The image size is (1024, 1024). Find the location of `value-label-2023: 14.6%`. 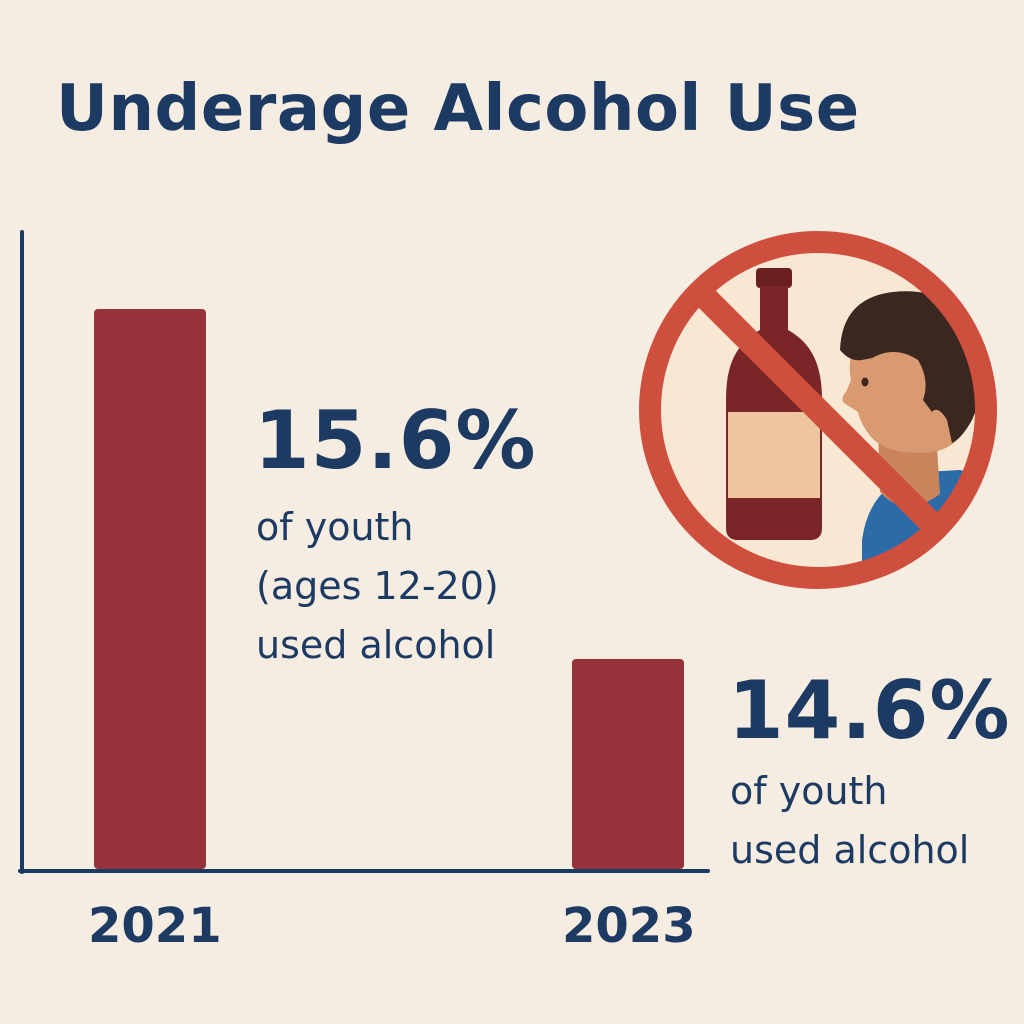

value-label-2023: 14.6% is located at coordinates (869, 710).